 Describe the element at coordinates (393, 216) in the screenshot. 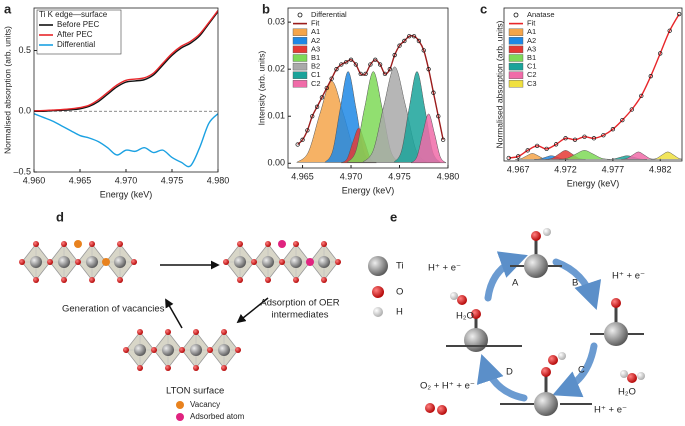

I see `panel-label: e` at that location.